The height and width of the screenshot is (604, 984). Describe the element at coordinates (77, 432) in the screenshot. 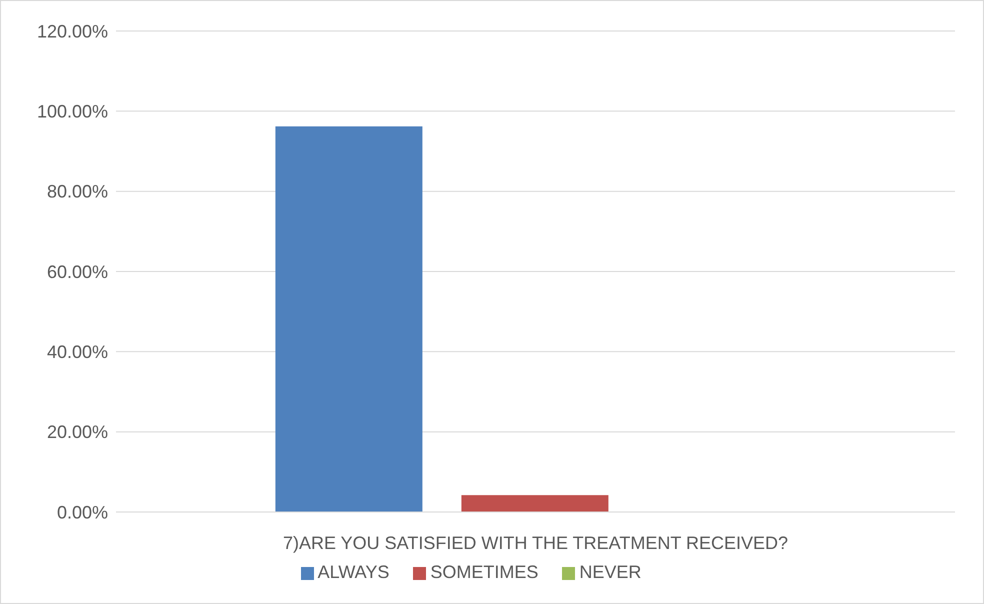

I see `y-tick-label: 20.00%` at that location.